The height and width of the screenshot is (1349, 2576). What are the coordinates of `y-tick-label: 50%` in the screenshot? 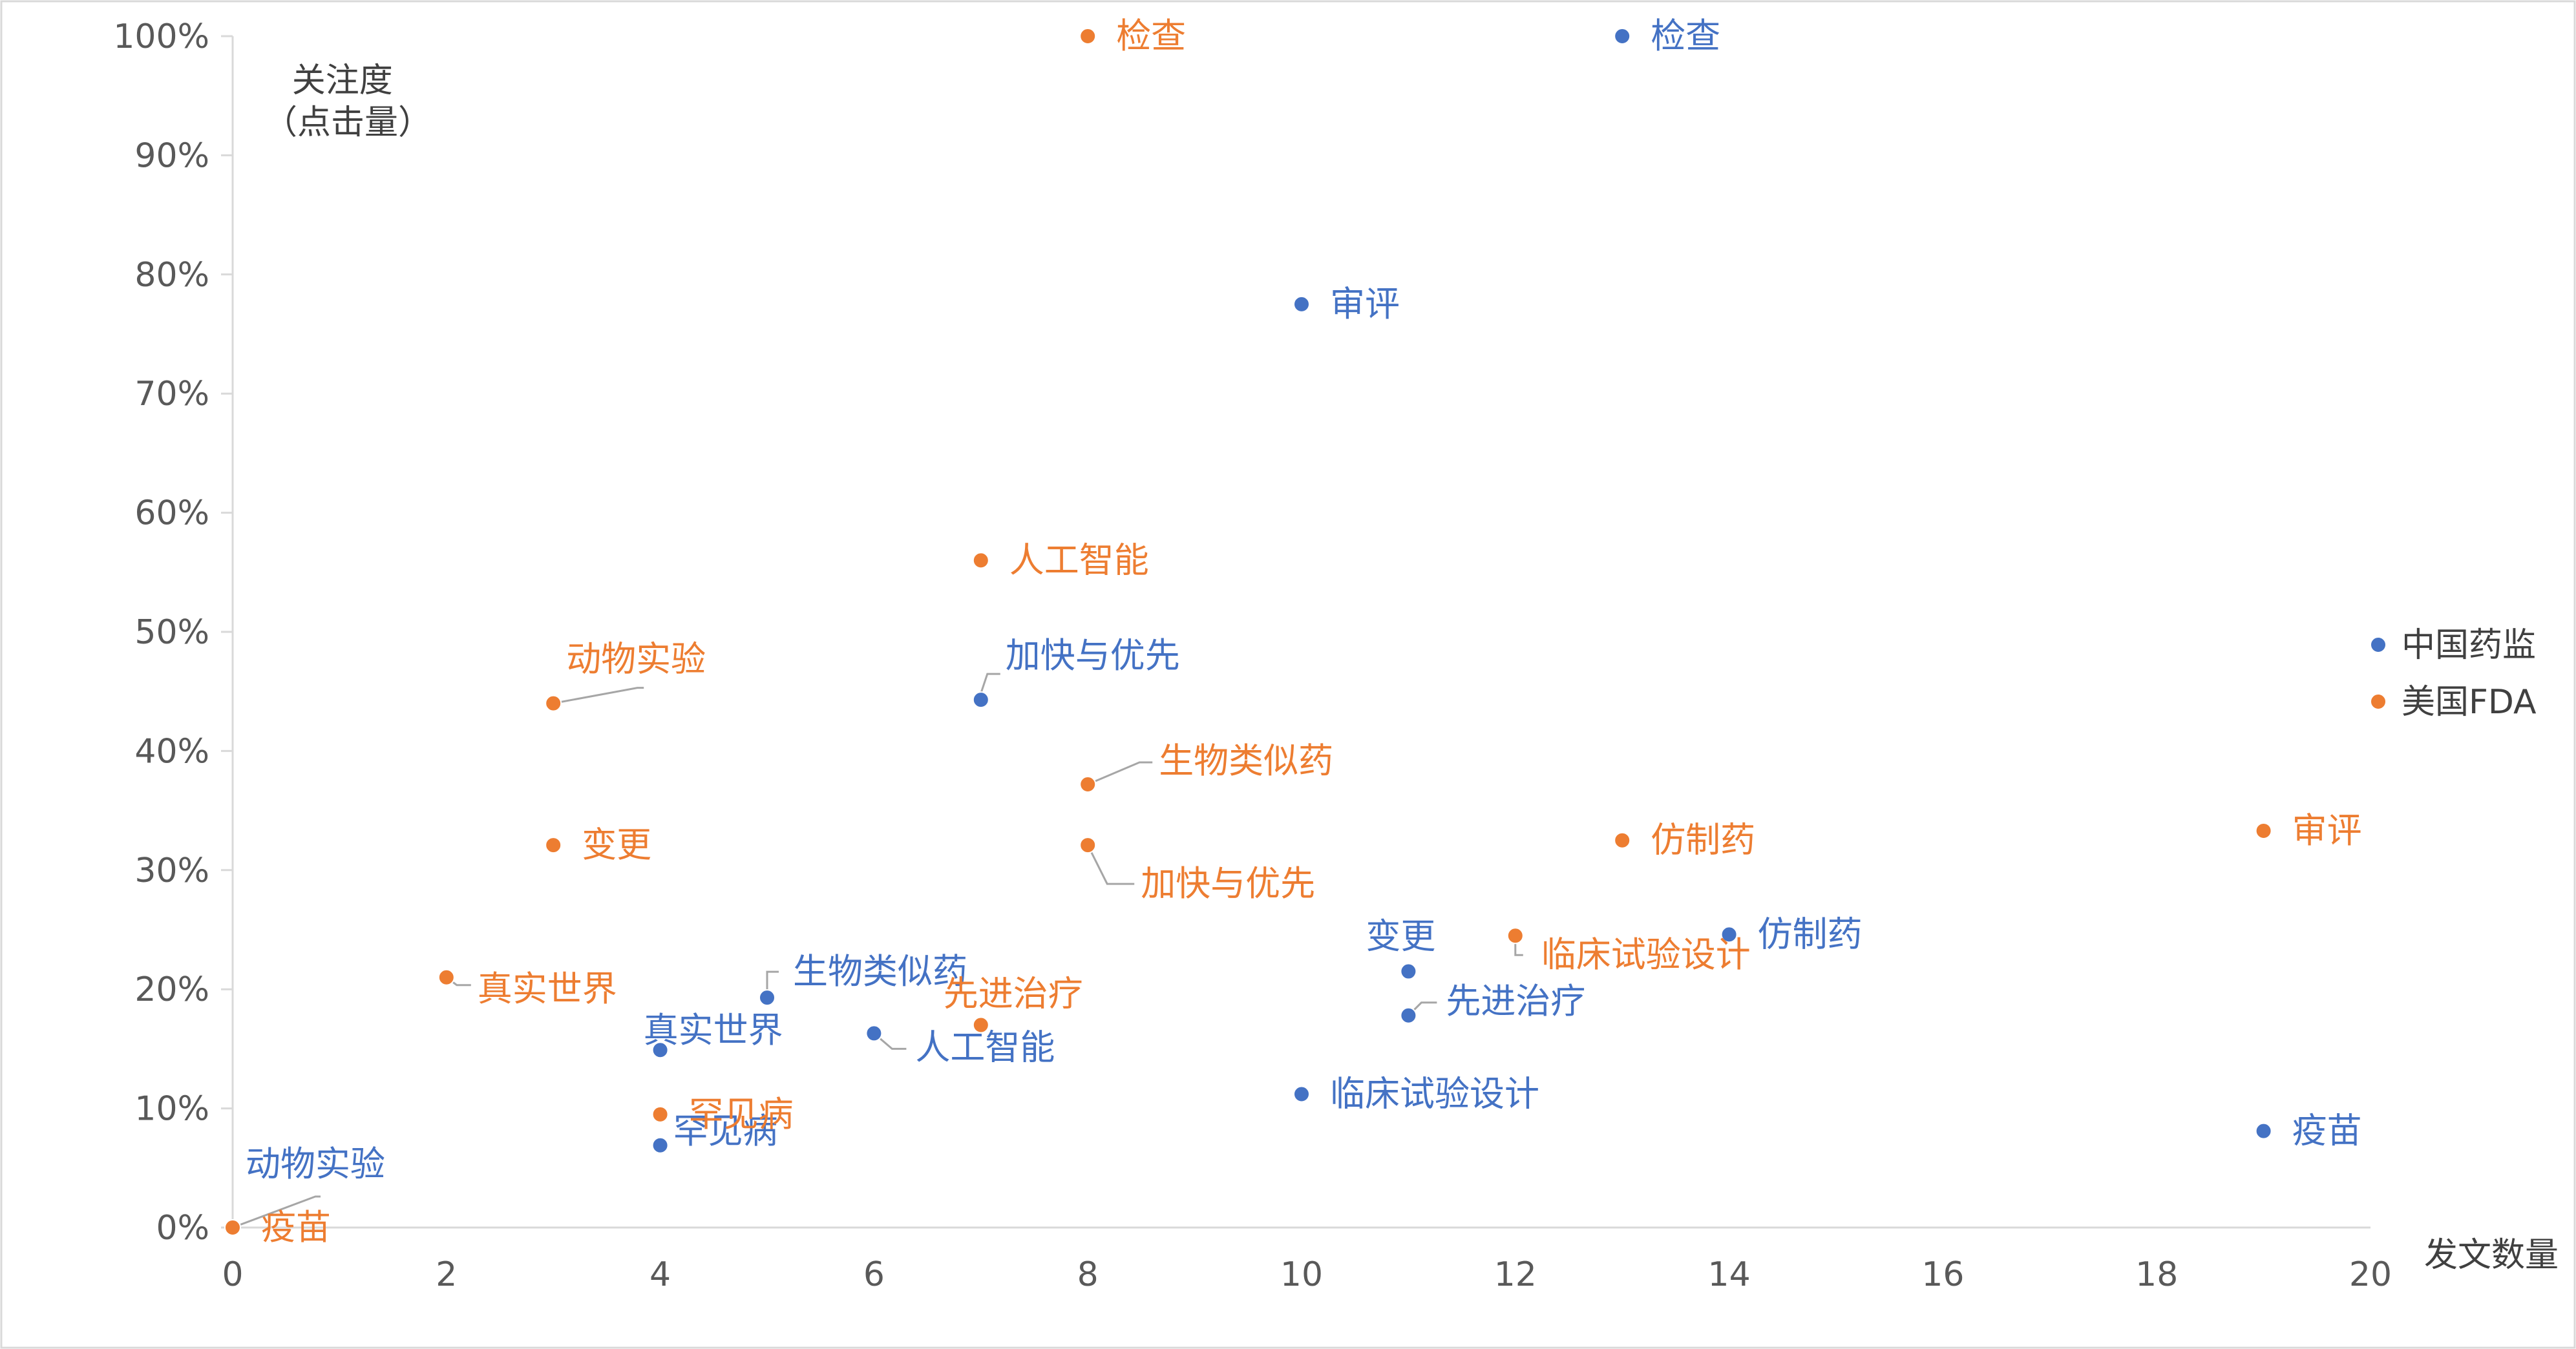 It's located at (171, 632).